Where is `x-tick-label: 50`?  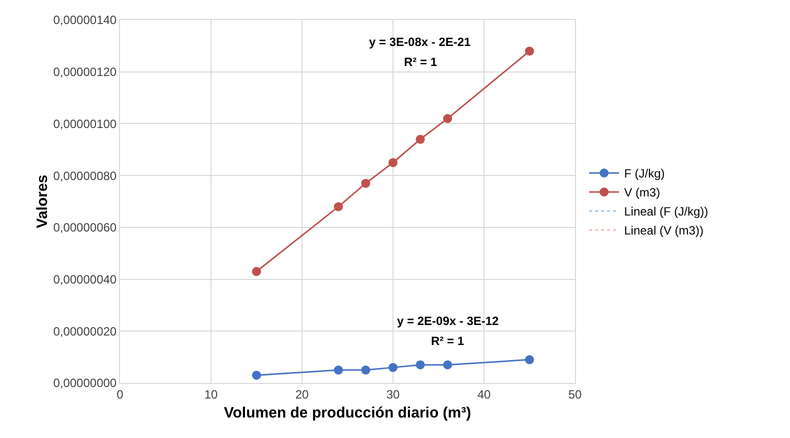 x-tick-label: 50 is located at coordinates (575, 394).